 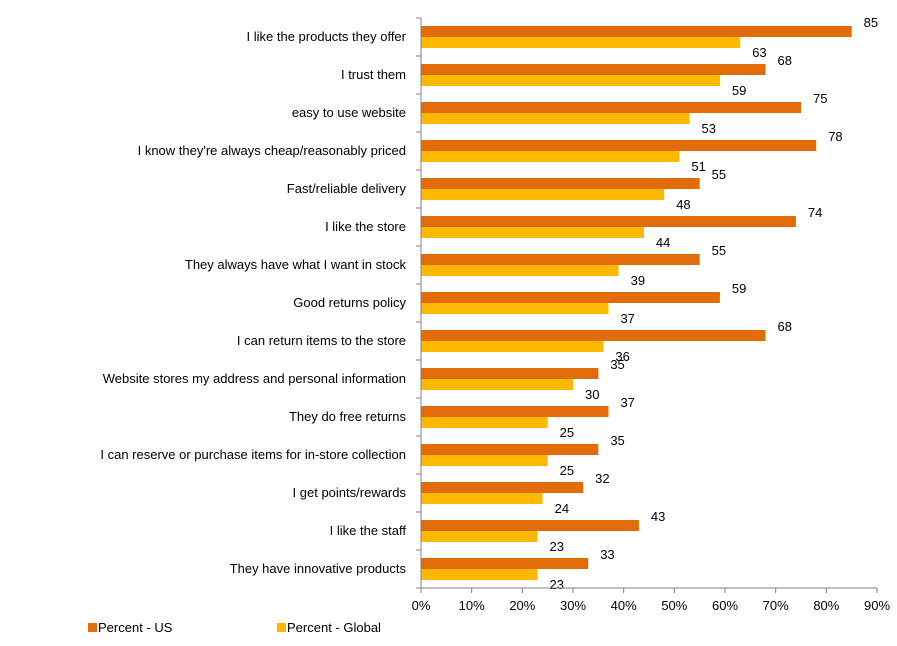 What do you see at coordinates (573, 605) in the screenshot?
I see `x-tick-label: 30%` at bounding box center [573, 605].